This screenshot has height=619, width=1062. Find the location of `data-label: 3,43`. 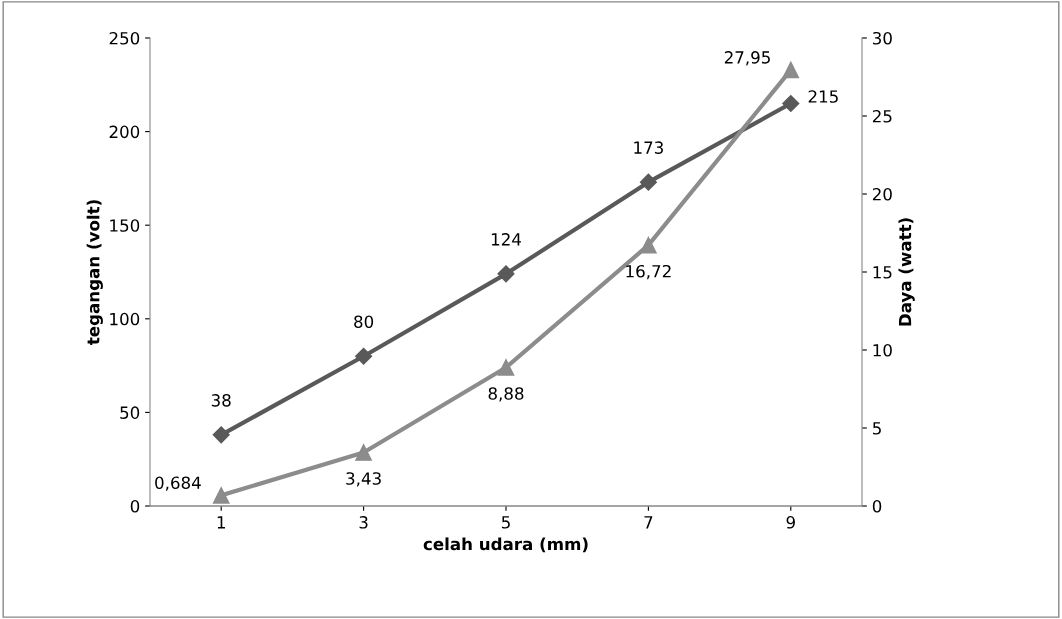

data-label: 3,43 is located at coordinates (363, 479).